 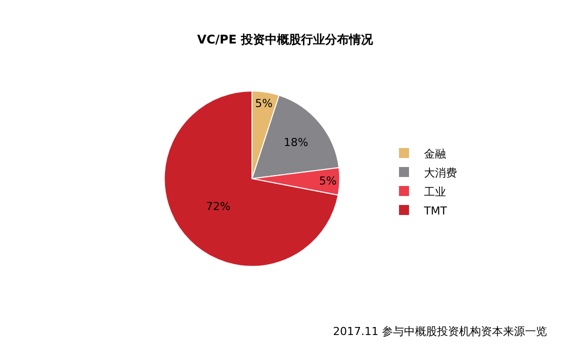 What do you see at coordinates (296, 142) in the screenshot?
I see `data-label: 18%` at bounding box center [296, 142].